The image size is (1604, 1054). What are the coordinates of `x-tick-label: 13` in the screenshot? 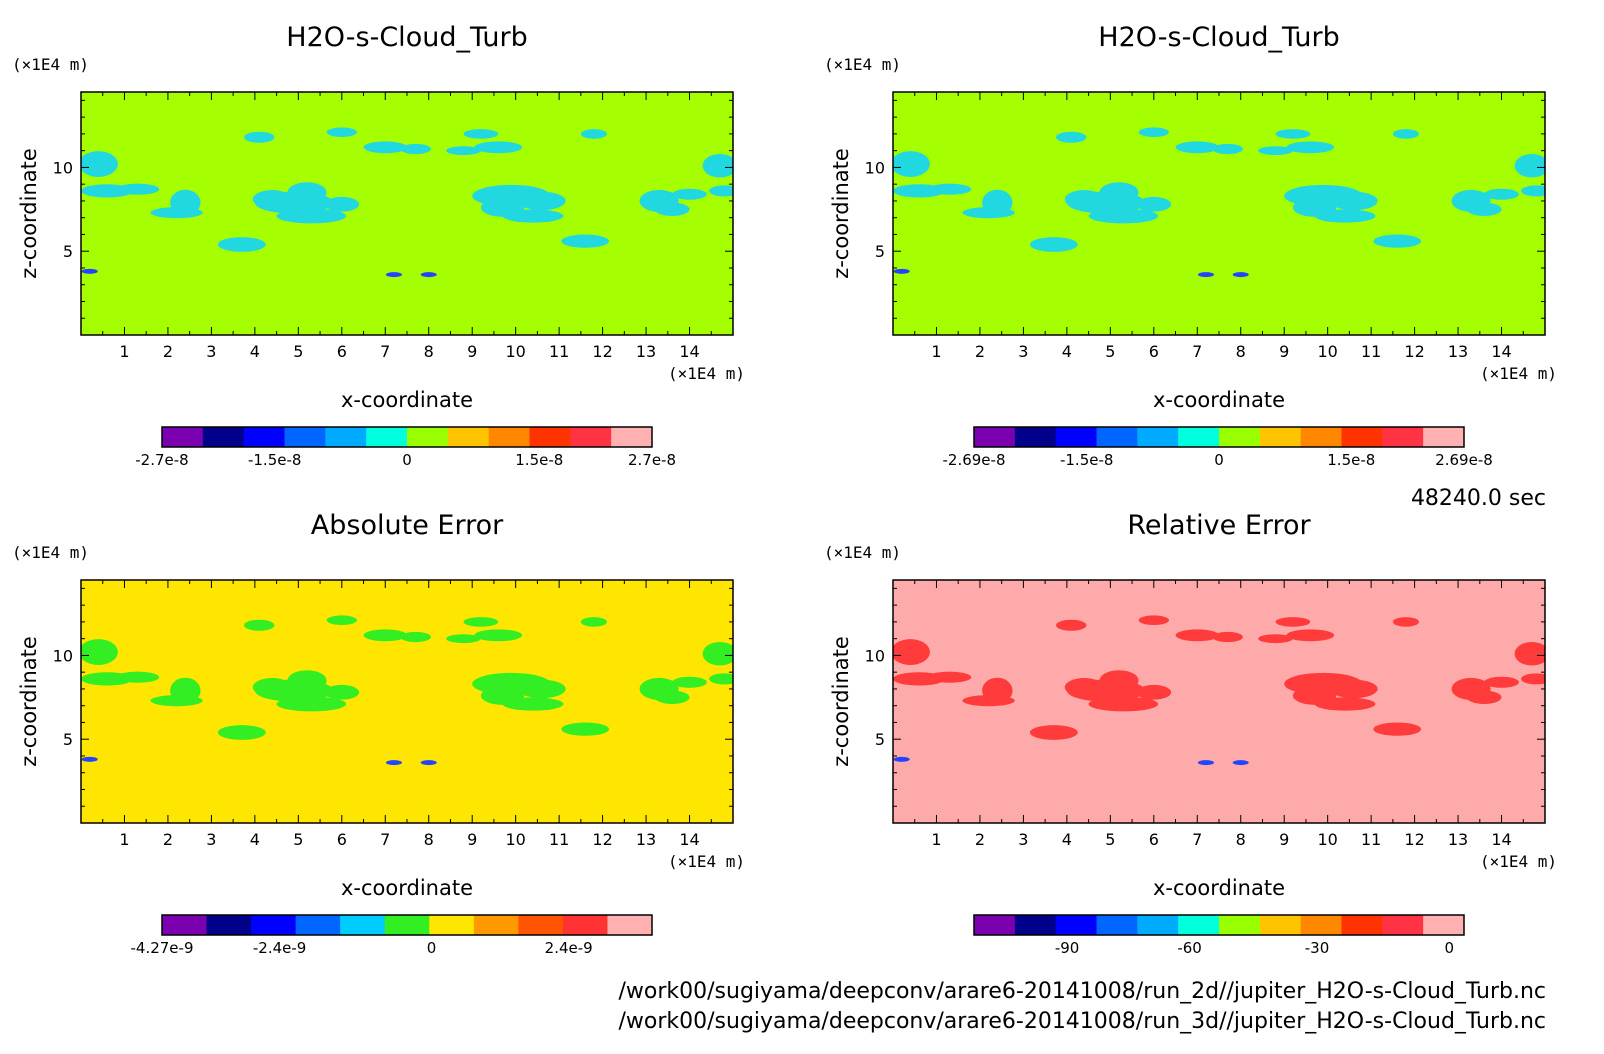 It's located at (1458, 839).